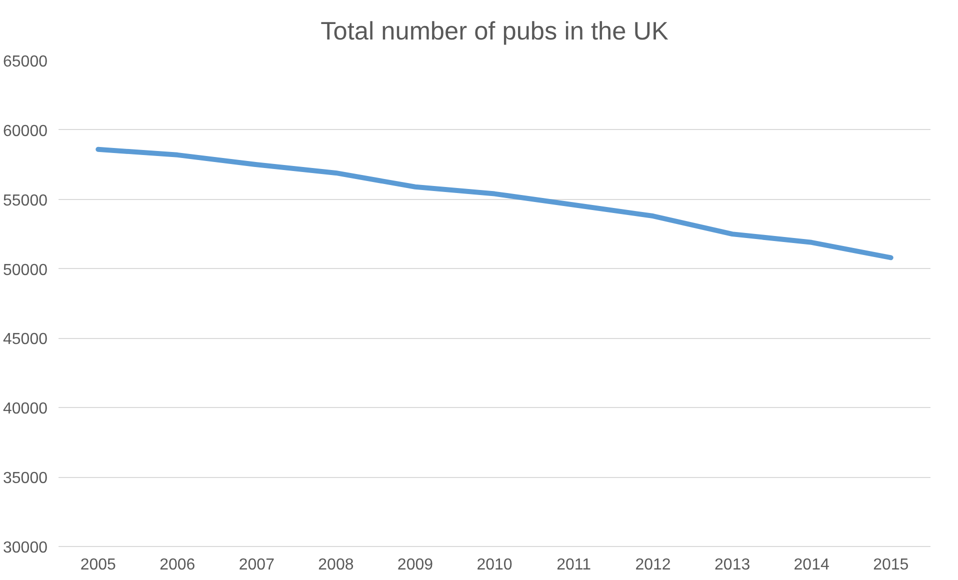 The height and width of the screenshot is (580, 958). Describe the element at coordinates (98, 565) in the screenshot. I see `x-tick-label: 2005` at that location.